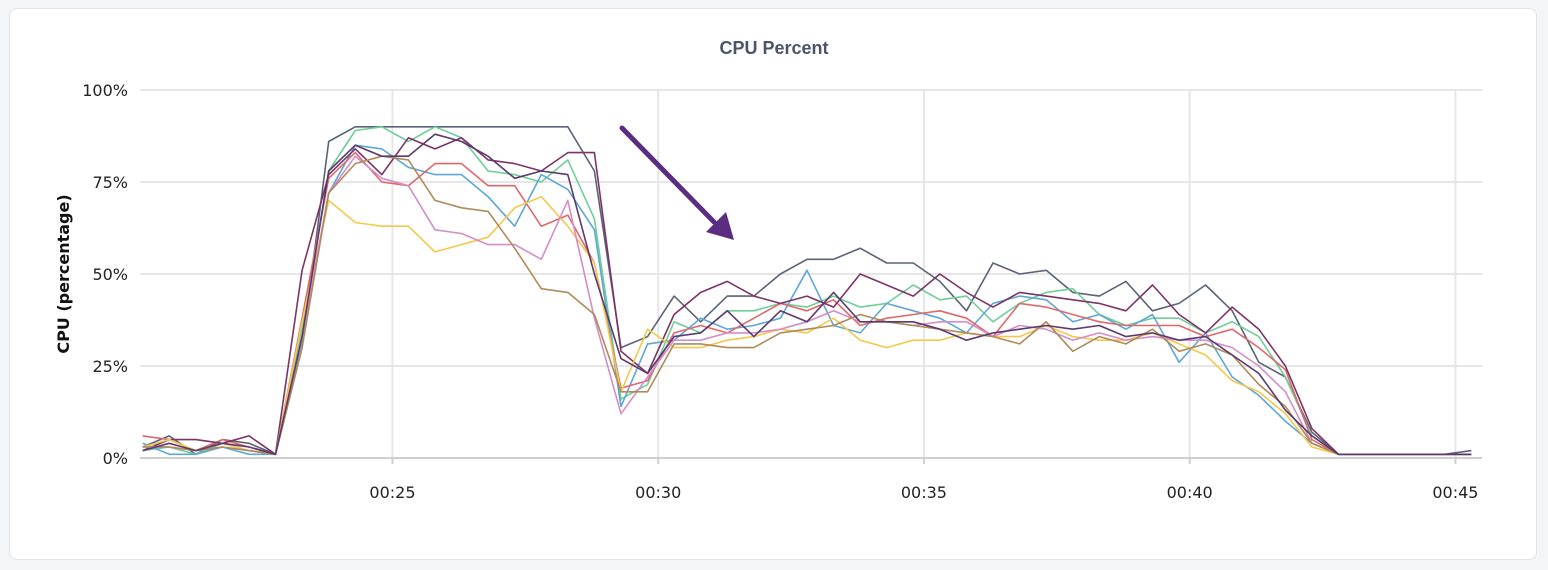  Describe the element at coordinates (1455, 492) in the screenshot. I see `x-tick-label: 00:45` at that location.